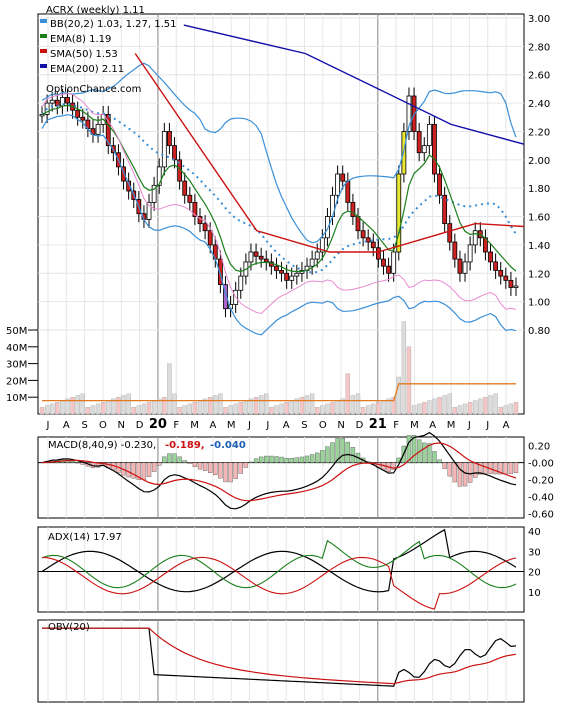  I want to click on obv-average-line, so click(279, 656).